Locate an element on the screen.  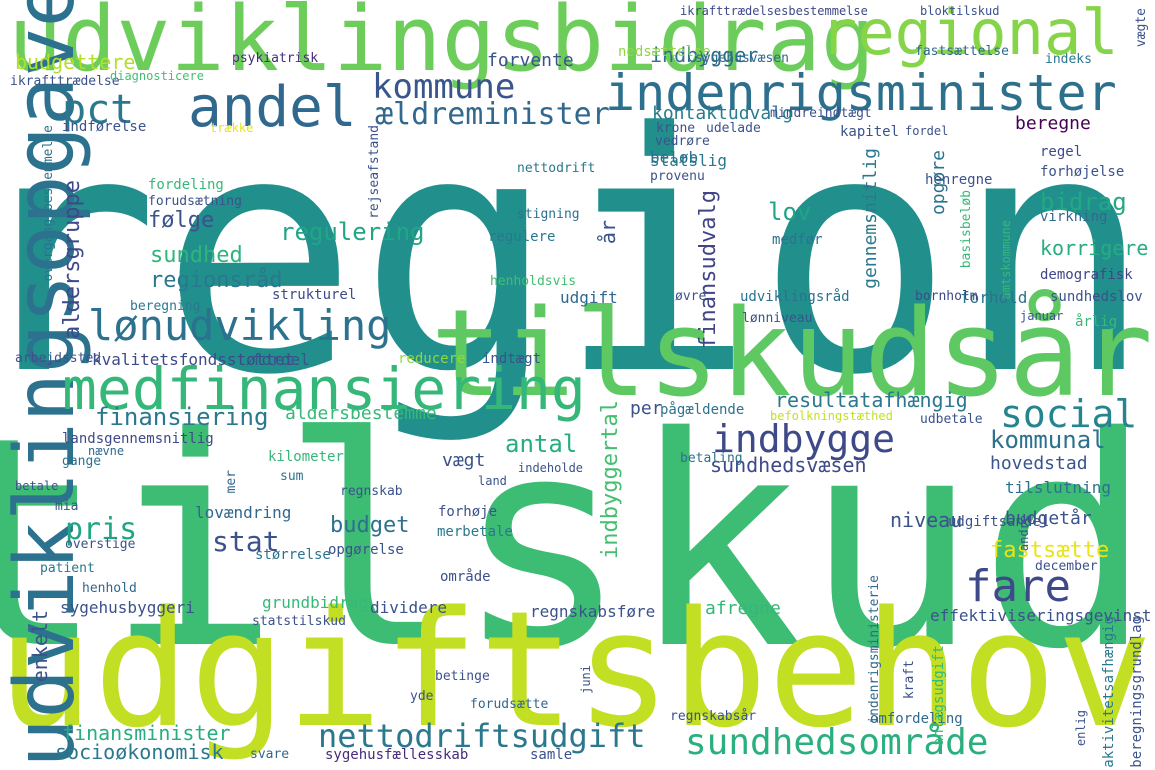
word-effektiviseringsgevinst: effektiviseringsgevinst is located at coordinates (1041, 615).